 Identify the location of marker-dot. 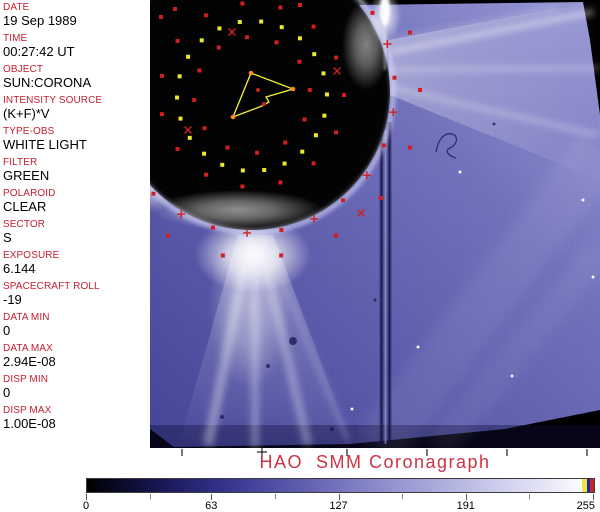
(300, 5).